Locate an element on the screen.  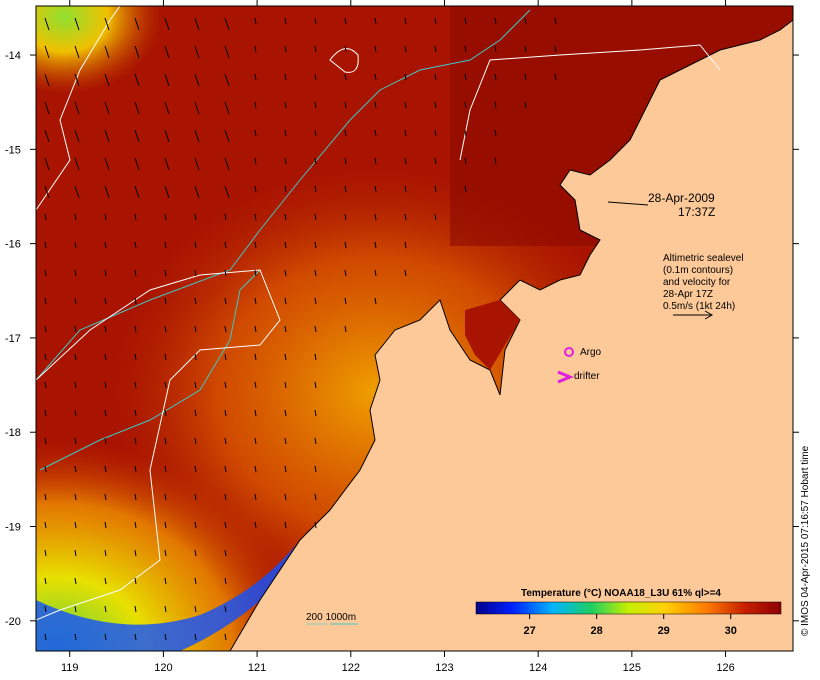
inlet is located at coordinates (492, 335).